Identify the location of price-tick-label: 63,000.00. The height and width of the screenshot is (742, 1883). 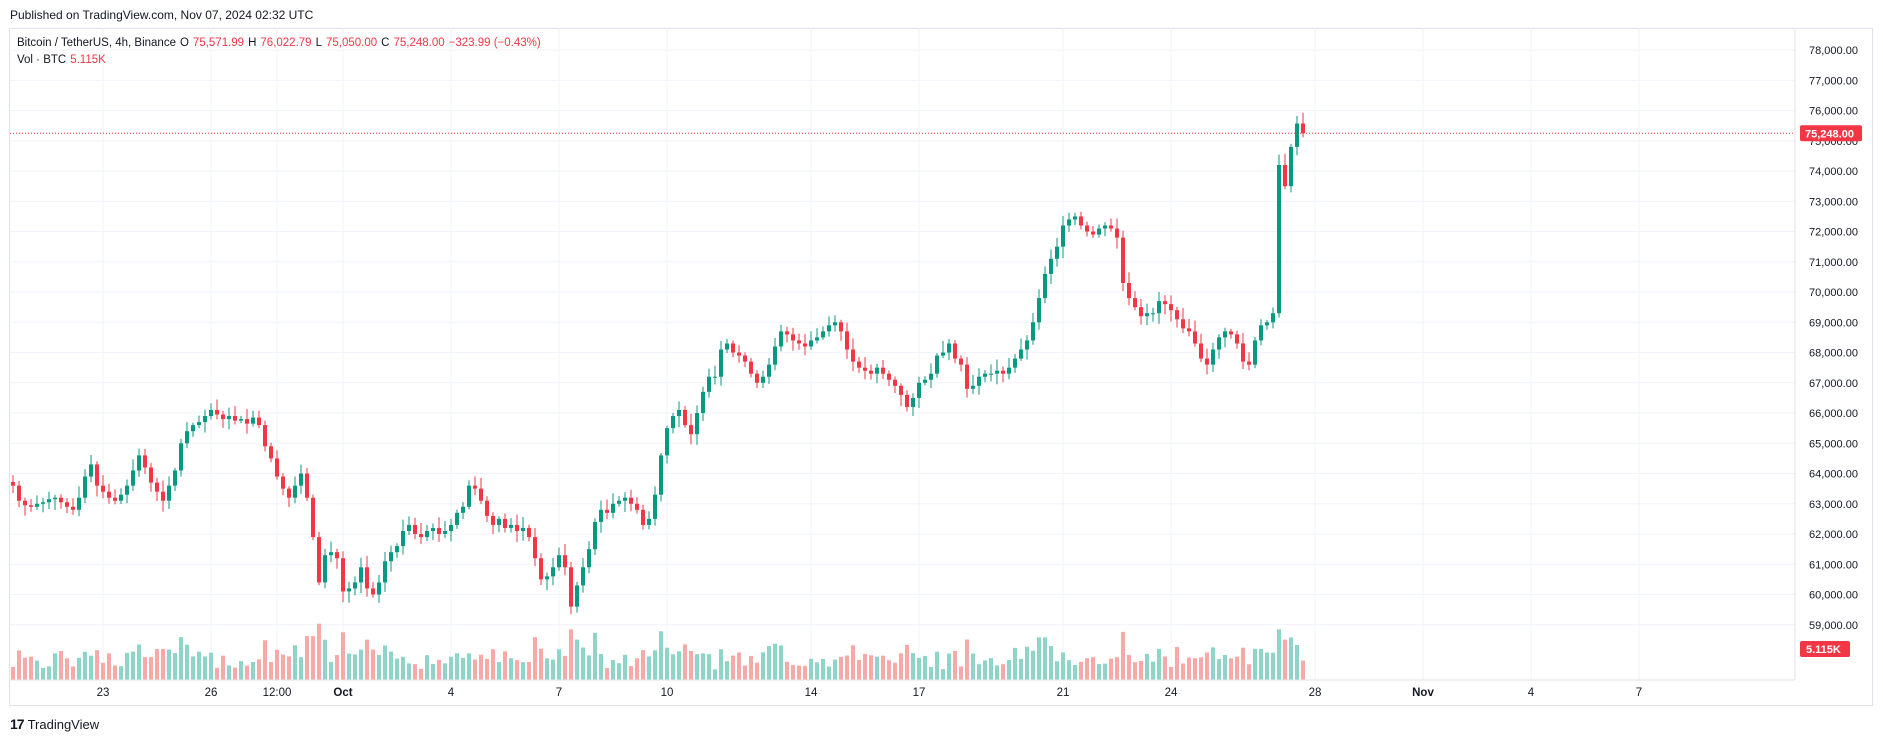
(1833, 505).